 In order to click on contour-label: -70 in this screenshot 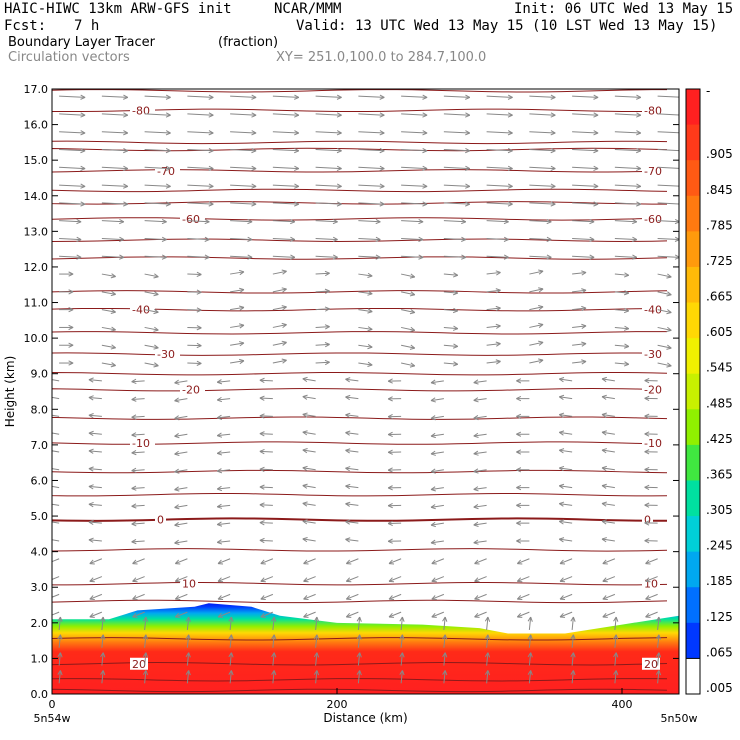, I will do `click(166, 171)`.